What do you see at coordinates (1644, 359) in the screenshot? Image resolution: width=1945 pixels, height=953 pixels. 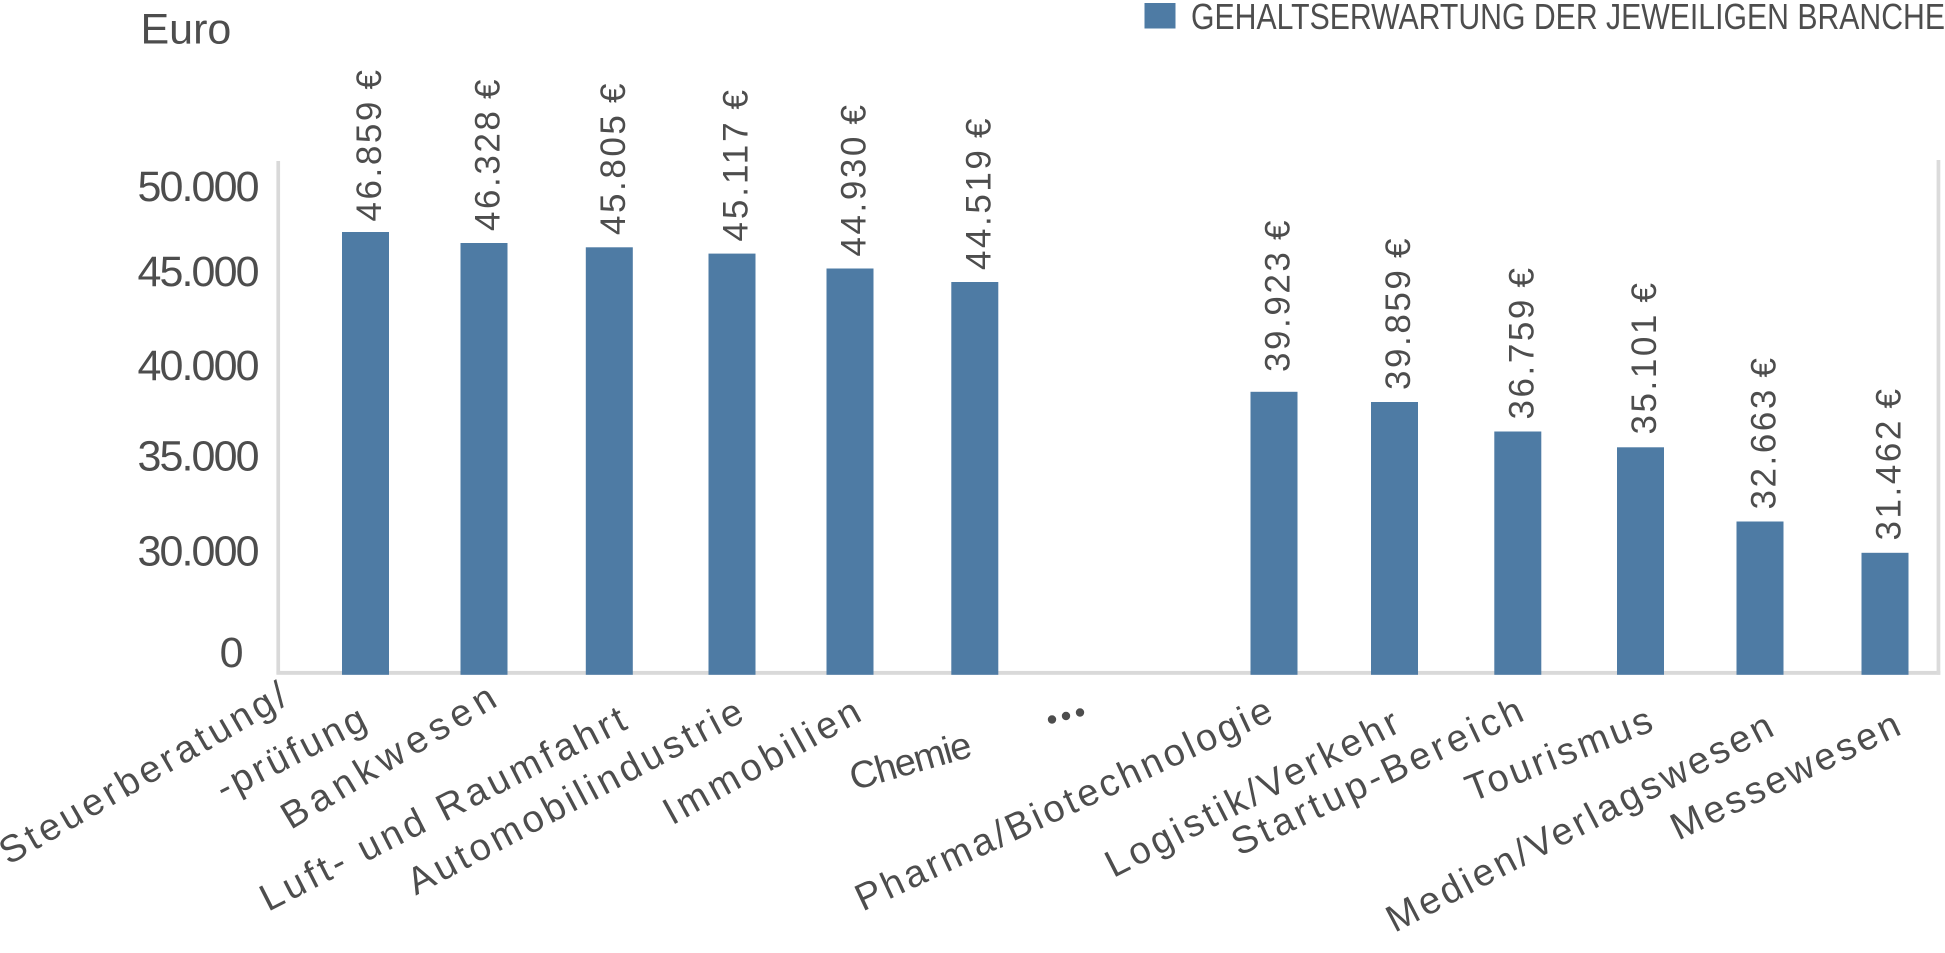 I see `svg-text: 35.101 €` at bounding box center [1644, 359].